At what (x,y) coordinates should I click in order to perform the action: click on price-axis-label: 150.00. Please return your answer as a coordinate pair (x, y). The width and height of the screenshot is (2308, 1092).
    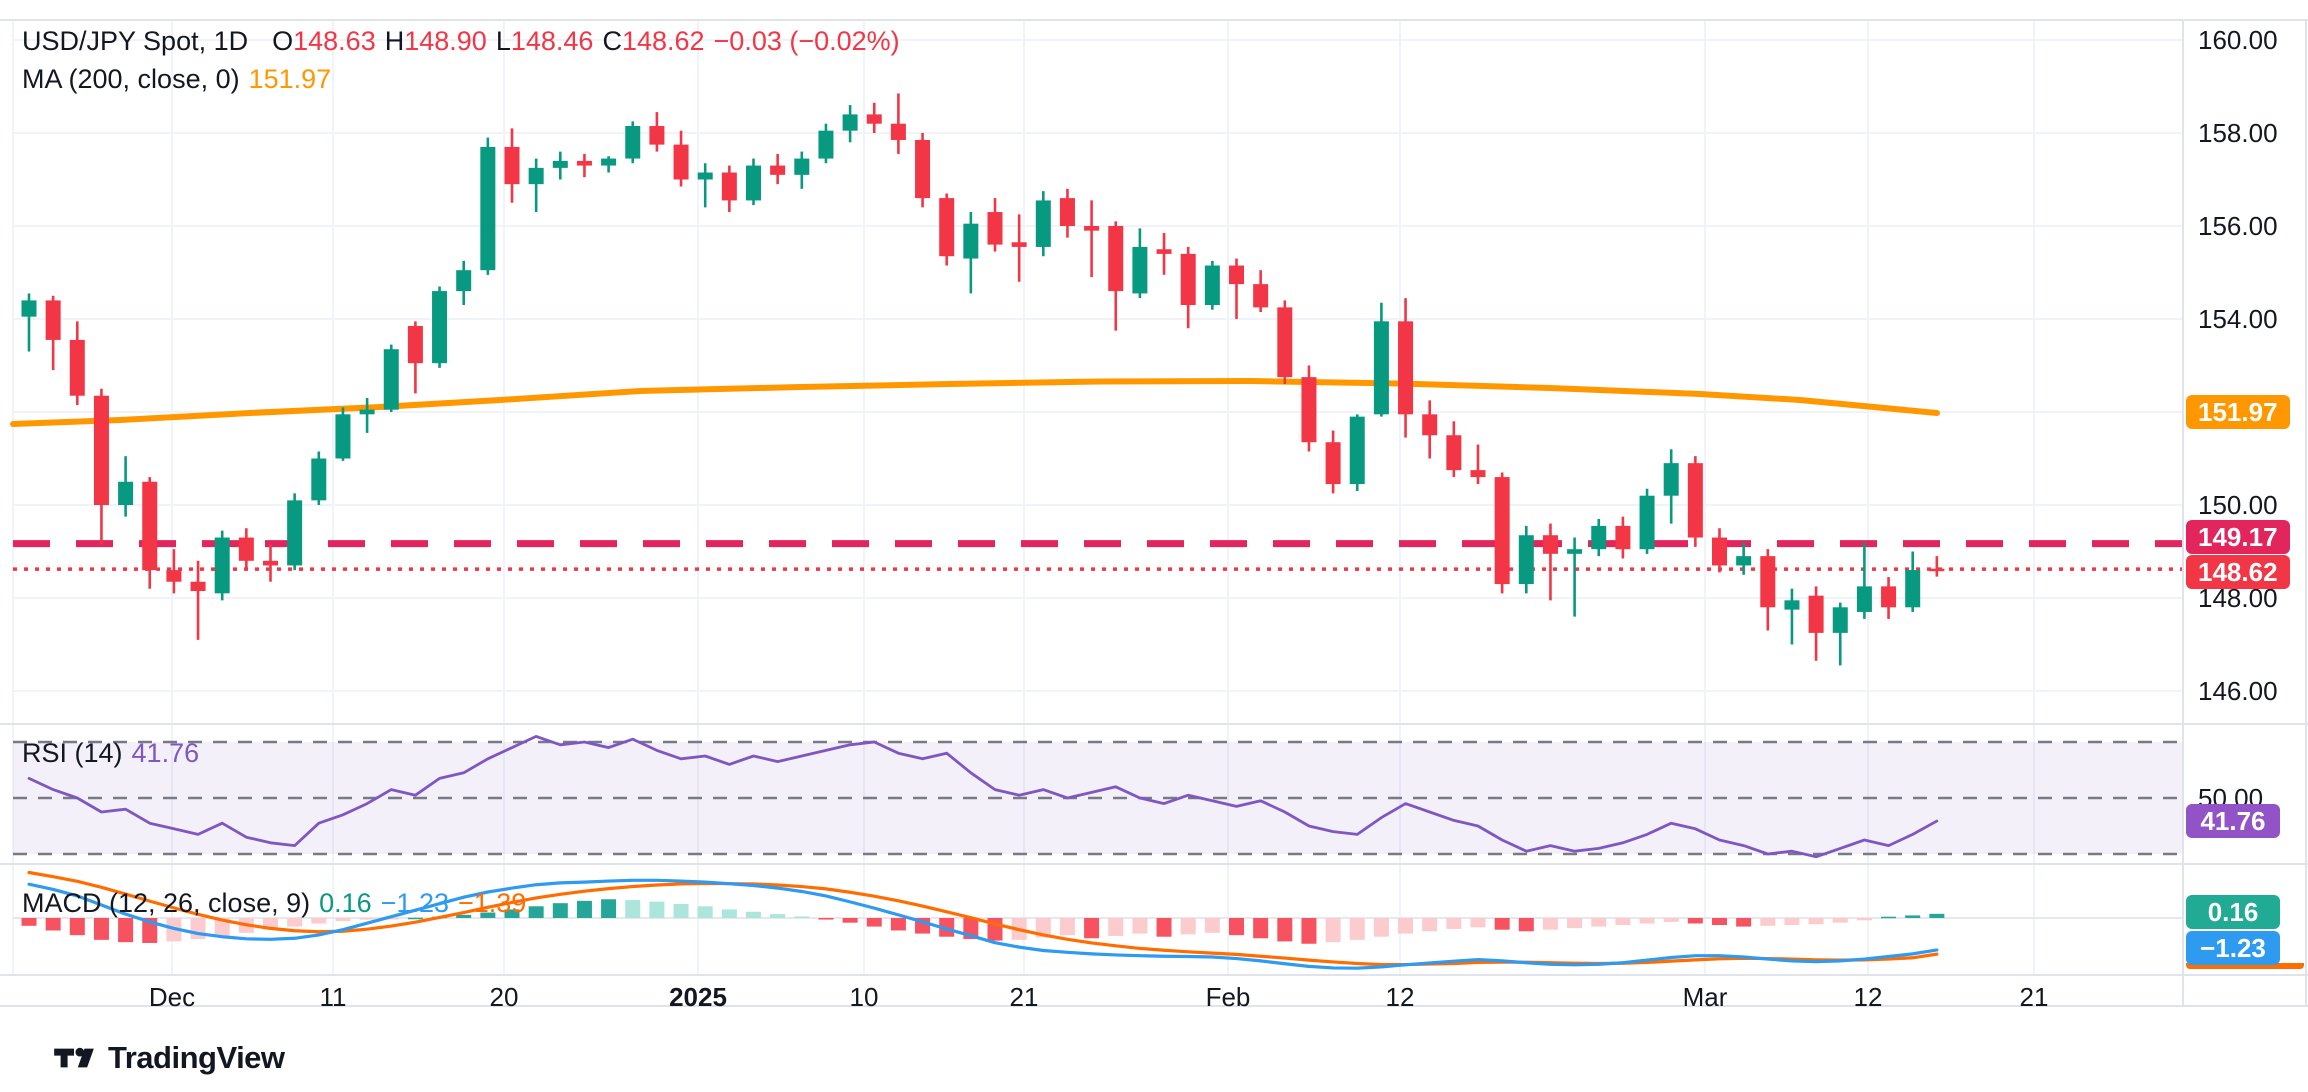
    Looking at the image, I should click on (2238, 505).